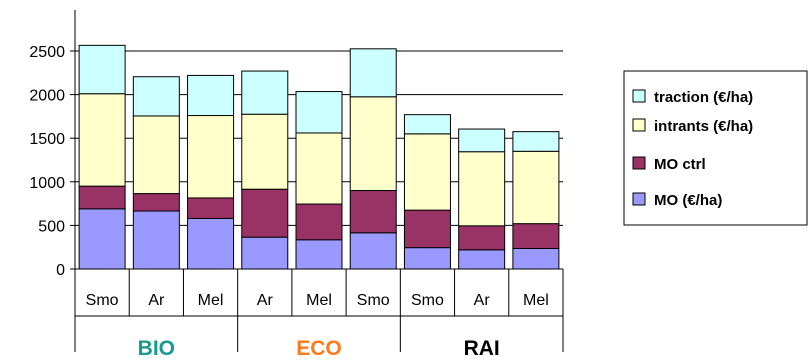 The image size is (810, 362). What do you see at coordinates (482, 348) in the screenshot?
I see `group-label-rai: RAI` at bounding box center [482, 348].